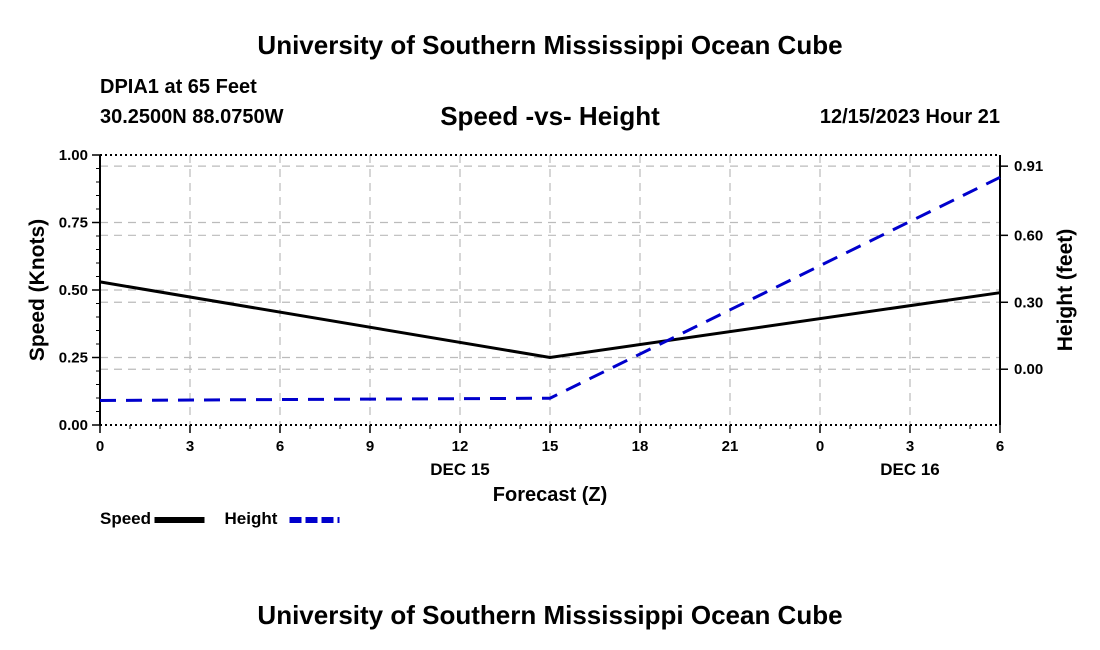  What do you see at coordinates (1028, 369) in the screenshot?
I see `y2-tick-label: 0.00` at bounding box center [1028, 369].